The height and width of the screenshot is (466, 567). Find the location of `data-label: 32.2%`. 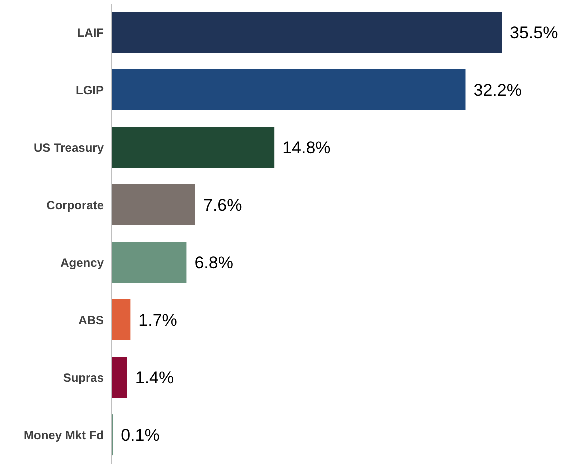

data-label: 32.2% is located at coordinates (498, 90).